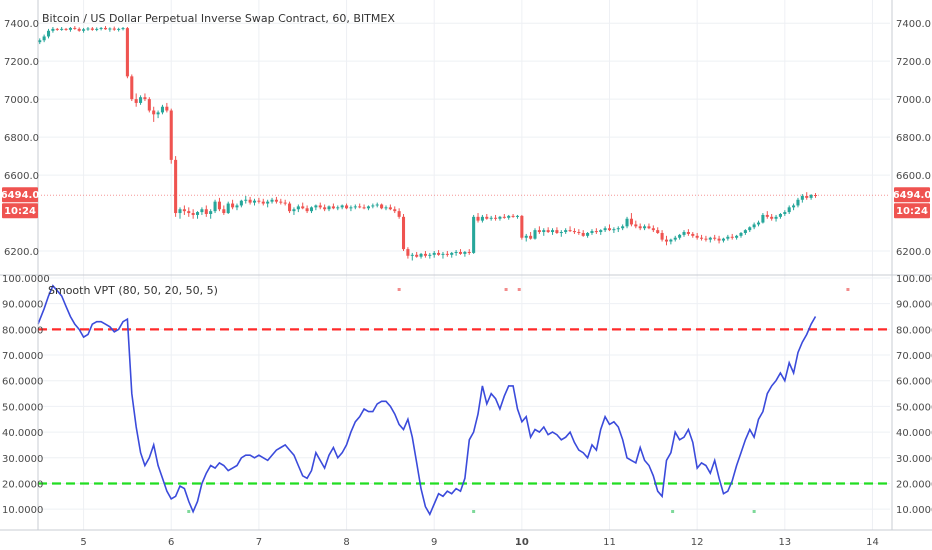 This screenshot has width=932, height=550. I want to click on indicator-tick-label-left: 60.0000, so click(22, 382).